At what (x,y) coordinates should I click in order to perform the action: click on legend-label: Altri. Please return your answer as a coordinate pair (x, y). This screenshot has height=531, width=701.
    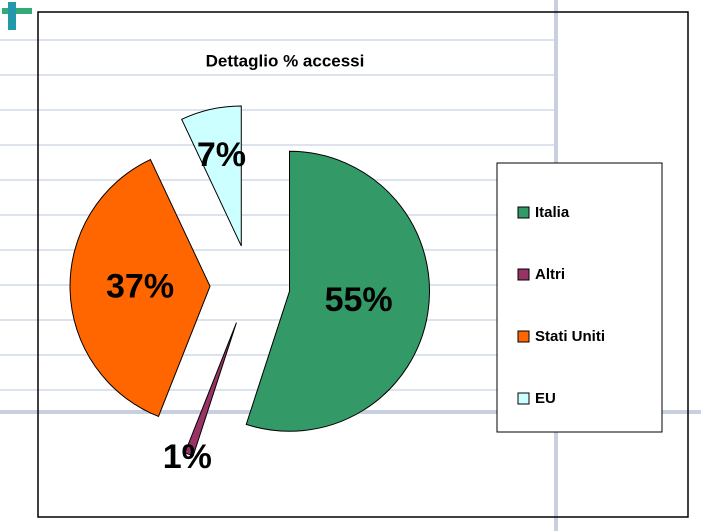
    Looking at the image, I should click on (550, 274).